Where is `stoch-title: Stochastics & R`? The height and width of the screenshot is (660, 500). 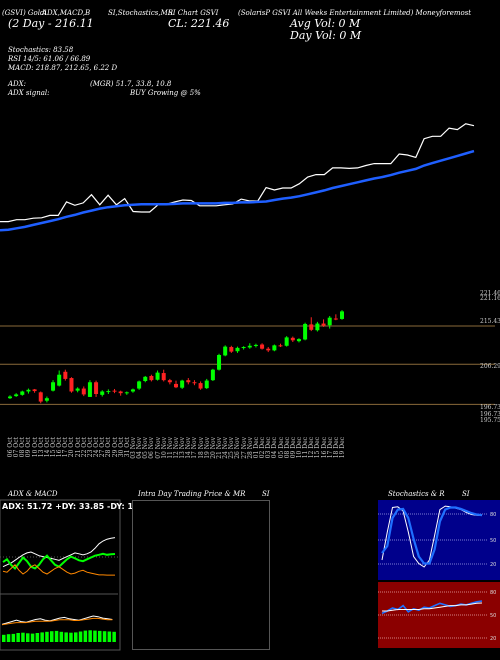
stoch-title: Stochastics & R is located at coordinates (416, 494).